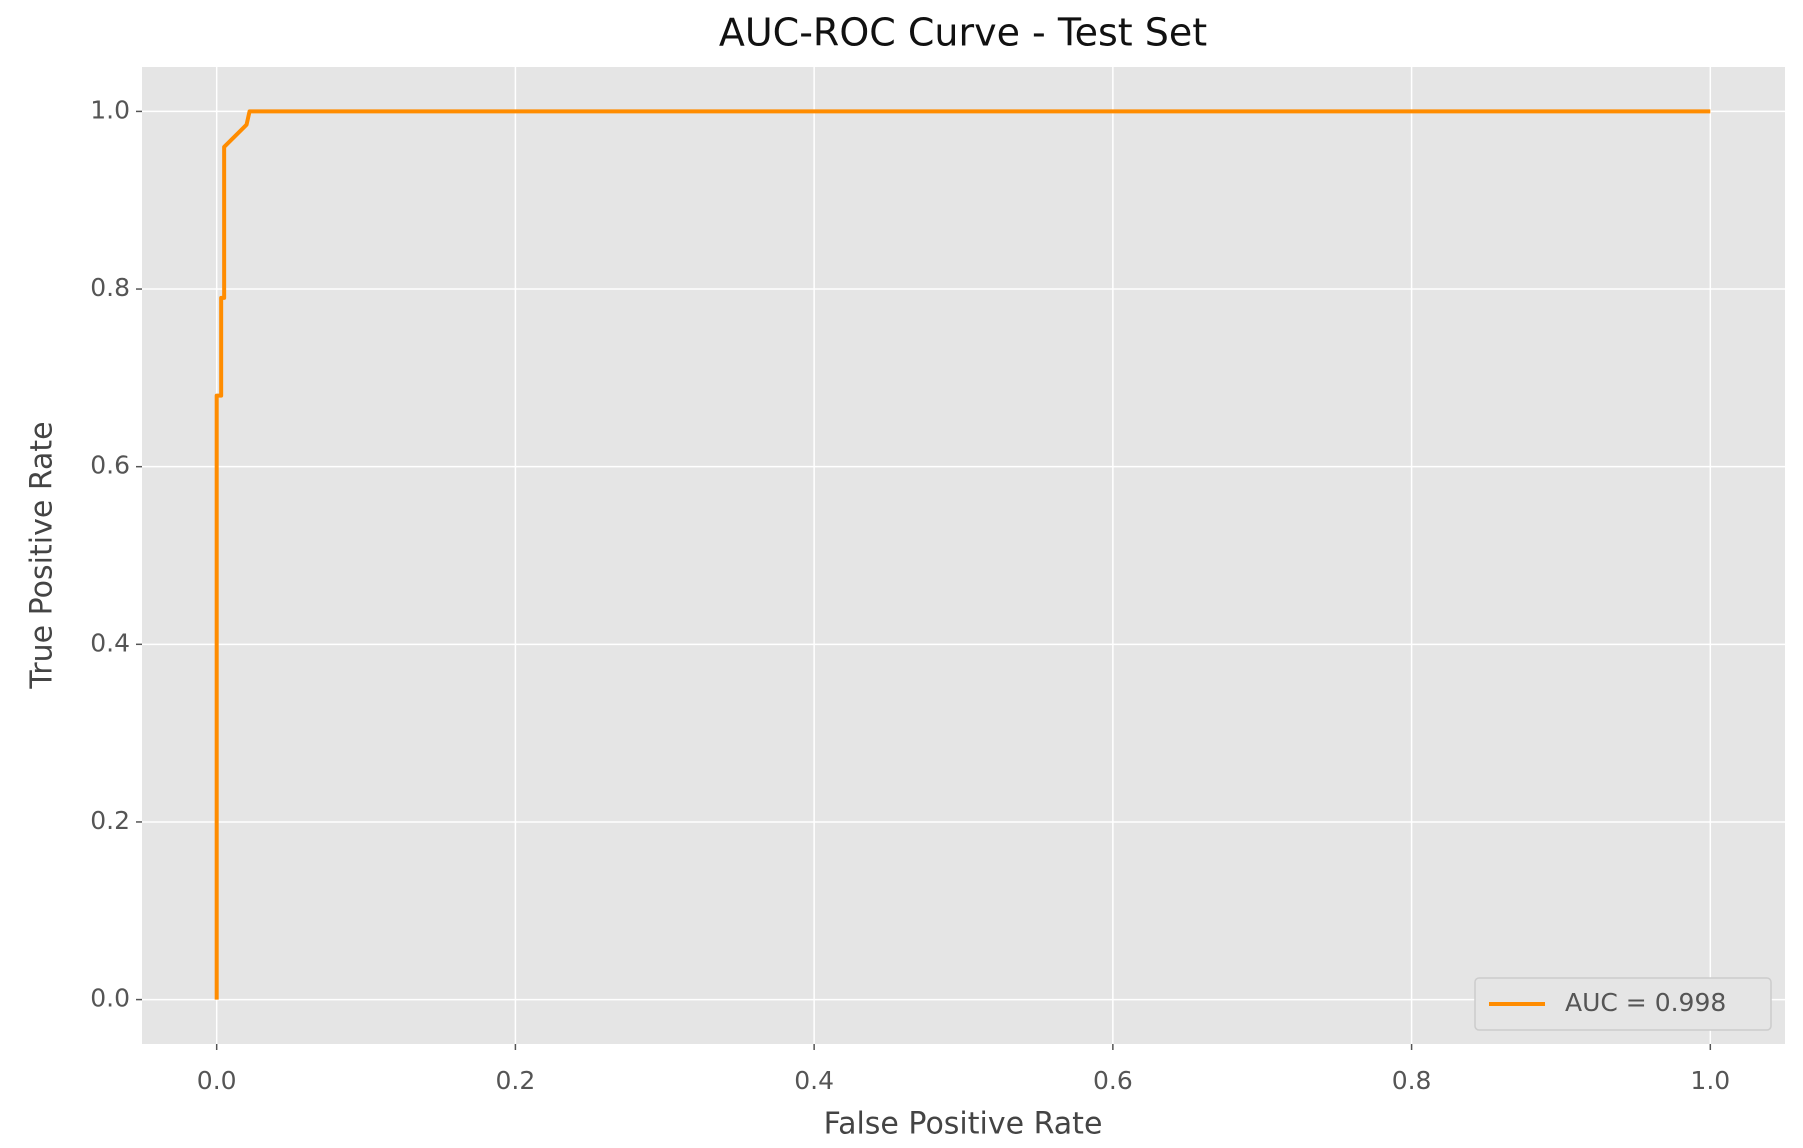 The image size is (1803, 1148). Describe the element at coordinates (217, 1080) in the screenshot. I see `x-tick-label: 0.0` at that location.